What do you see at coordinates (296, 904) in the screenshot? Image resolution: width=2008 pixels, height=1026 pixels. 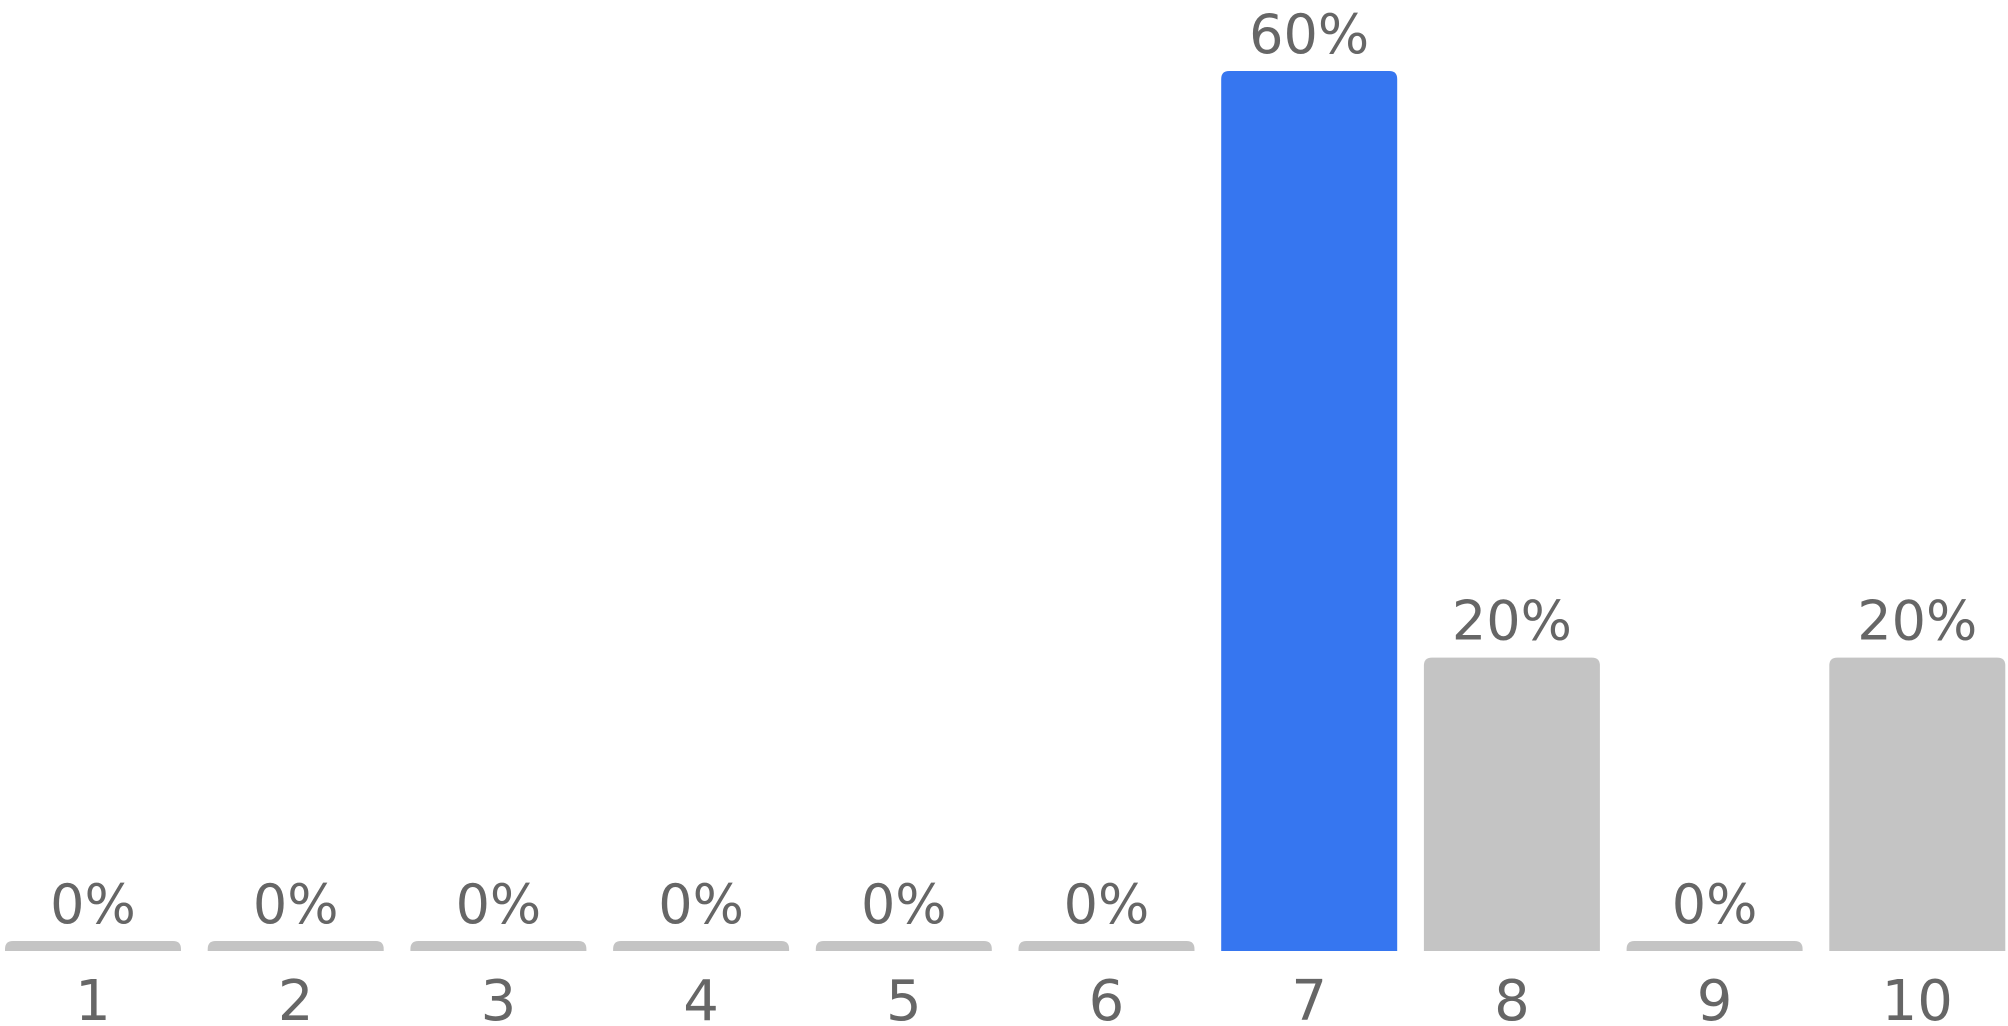 I see `value-label-2: 0%` at bounding box center [296, 904].